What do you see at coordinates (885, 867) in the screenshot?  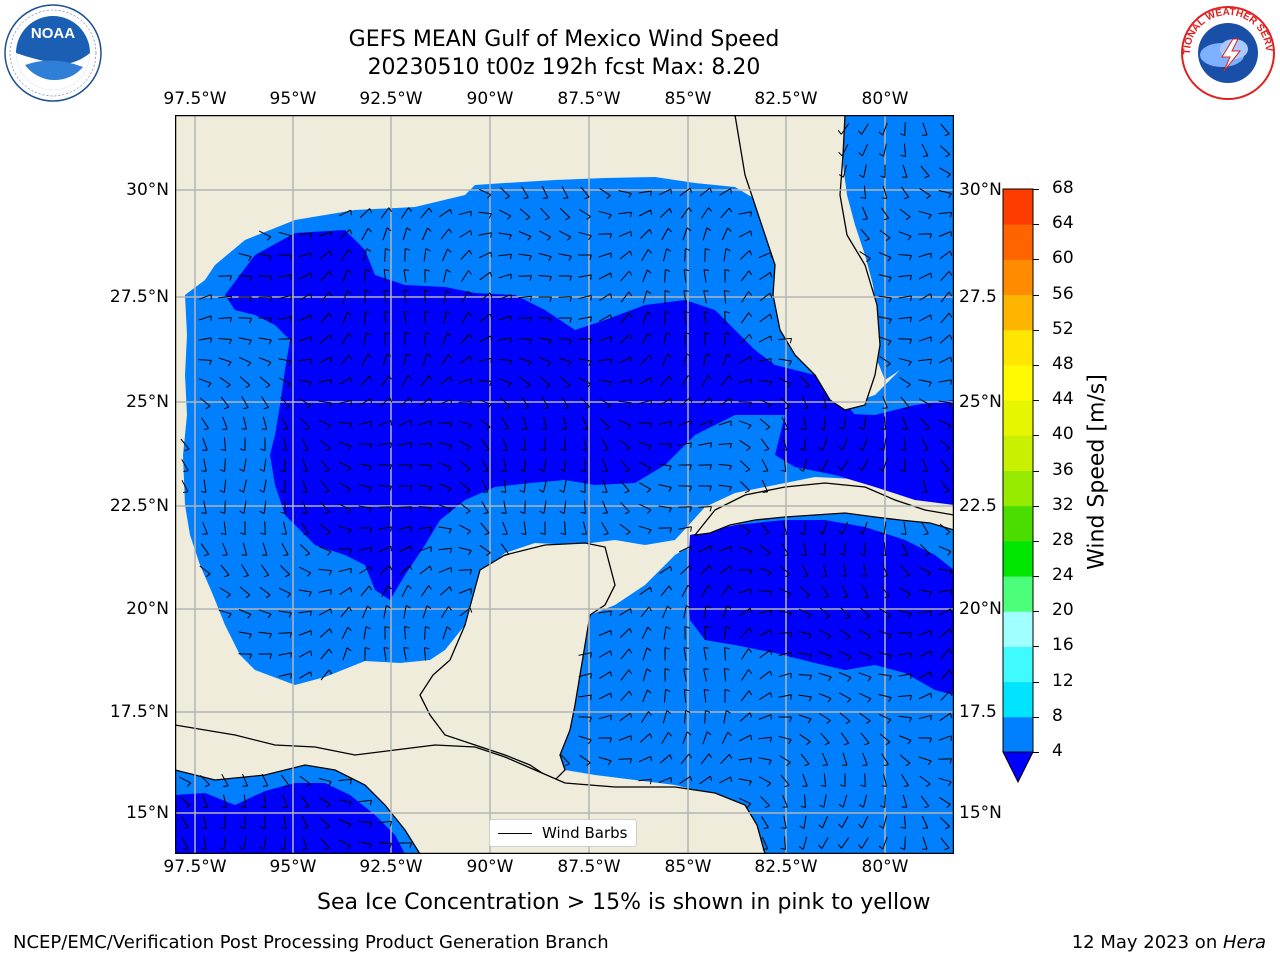 I see `lon-label-bottom: 80°W` at bounding box center [885, 867].